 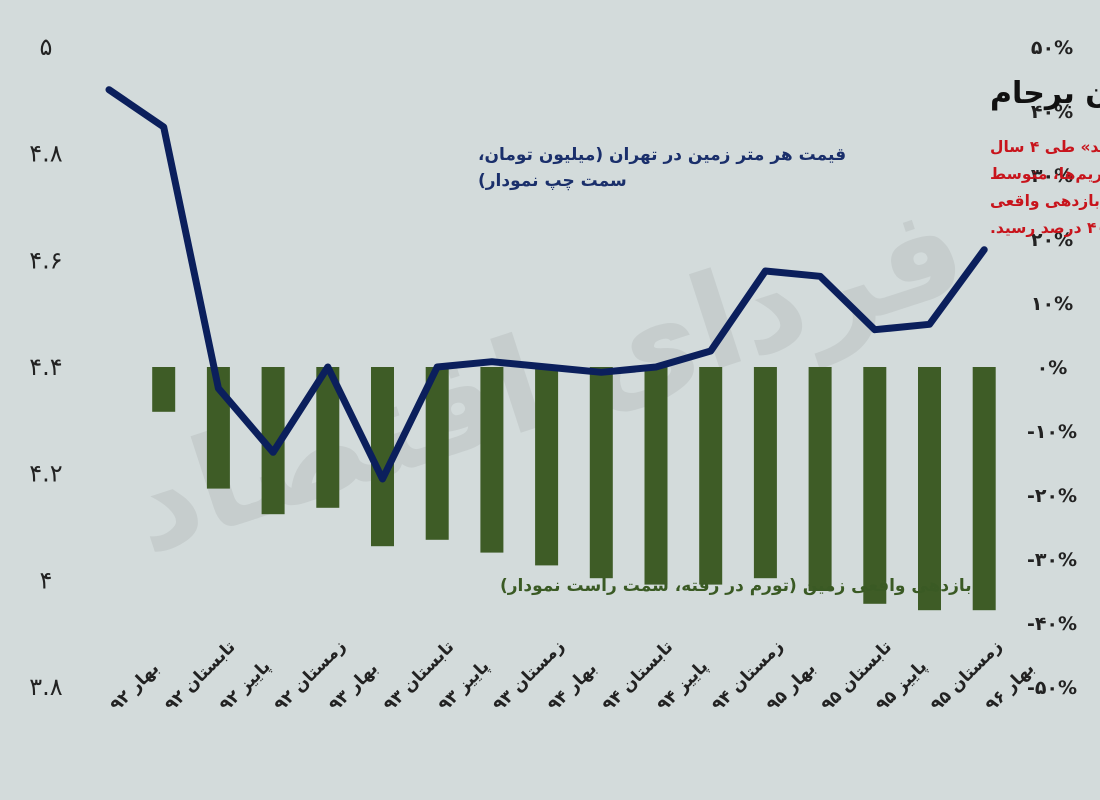 I want to click on left-tick-label: ۴.۶, so click(x=45, y=260).